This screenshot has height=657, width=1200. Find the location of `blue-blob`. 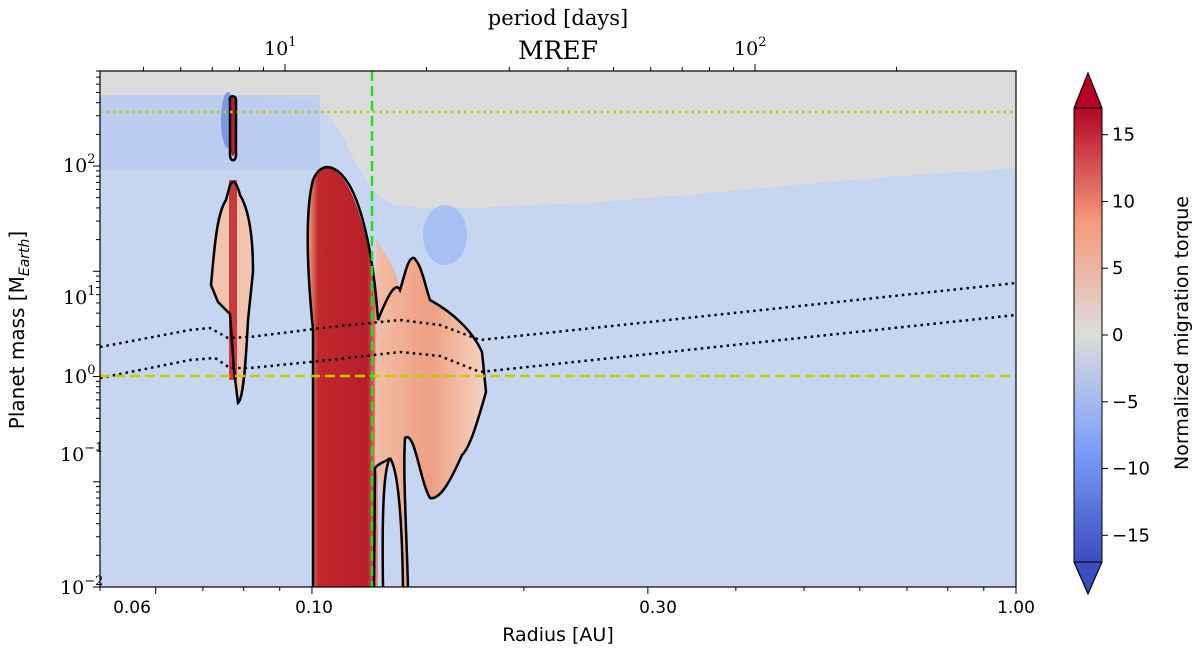

blue-blob is located at coordinates (445, 235).